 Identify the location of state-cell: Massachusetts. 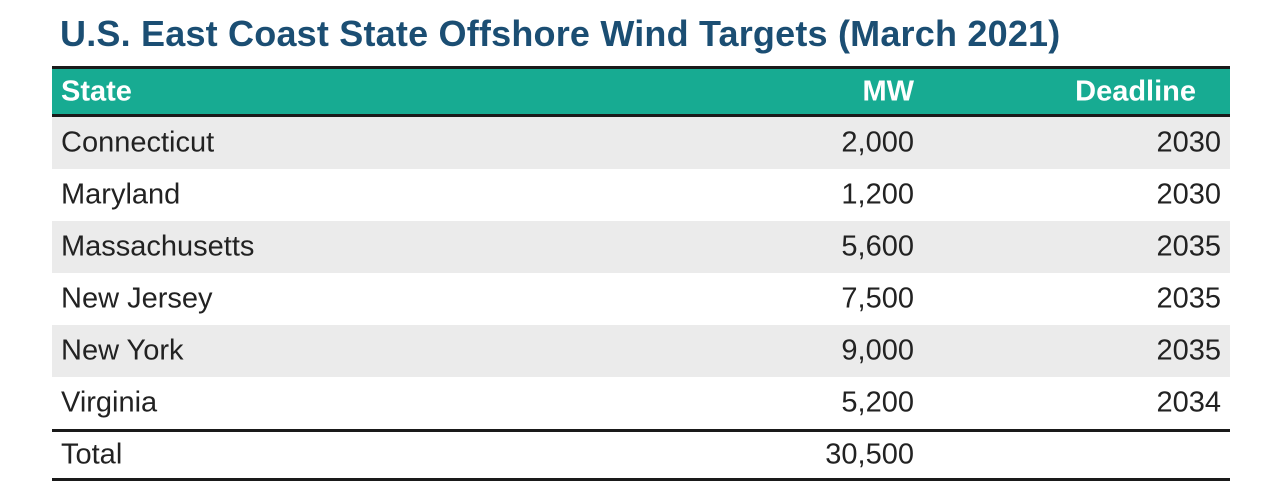
(158, 246).